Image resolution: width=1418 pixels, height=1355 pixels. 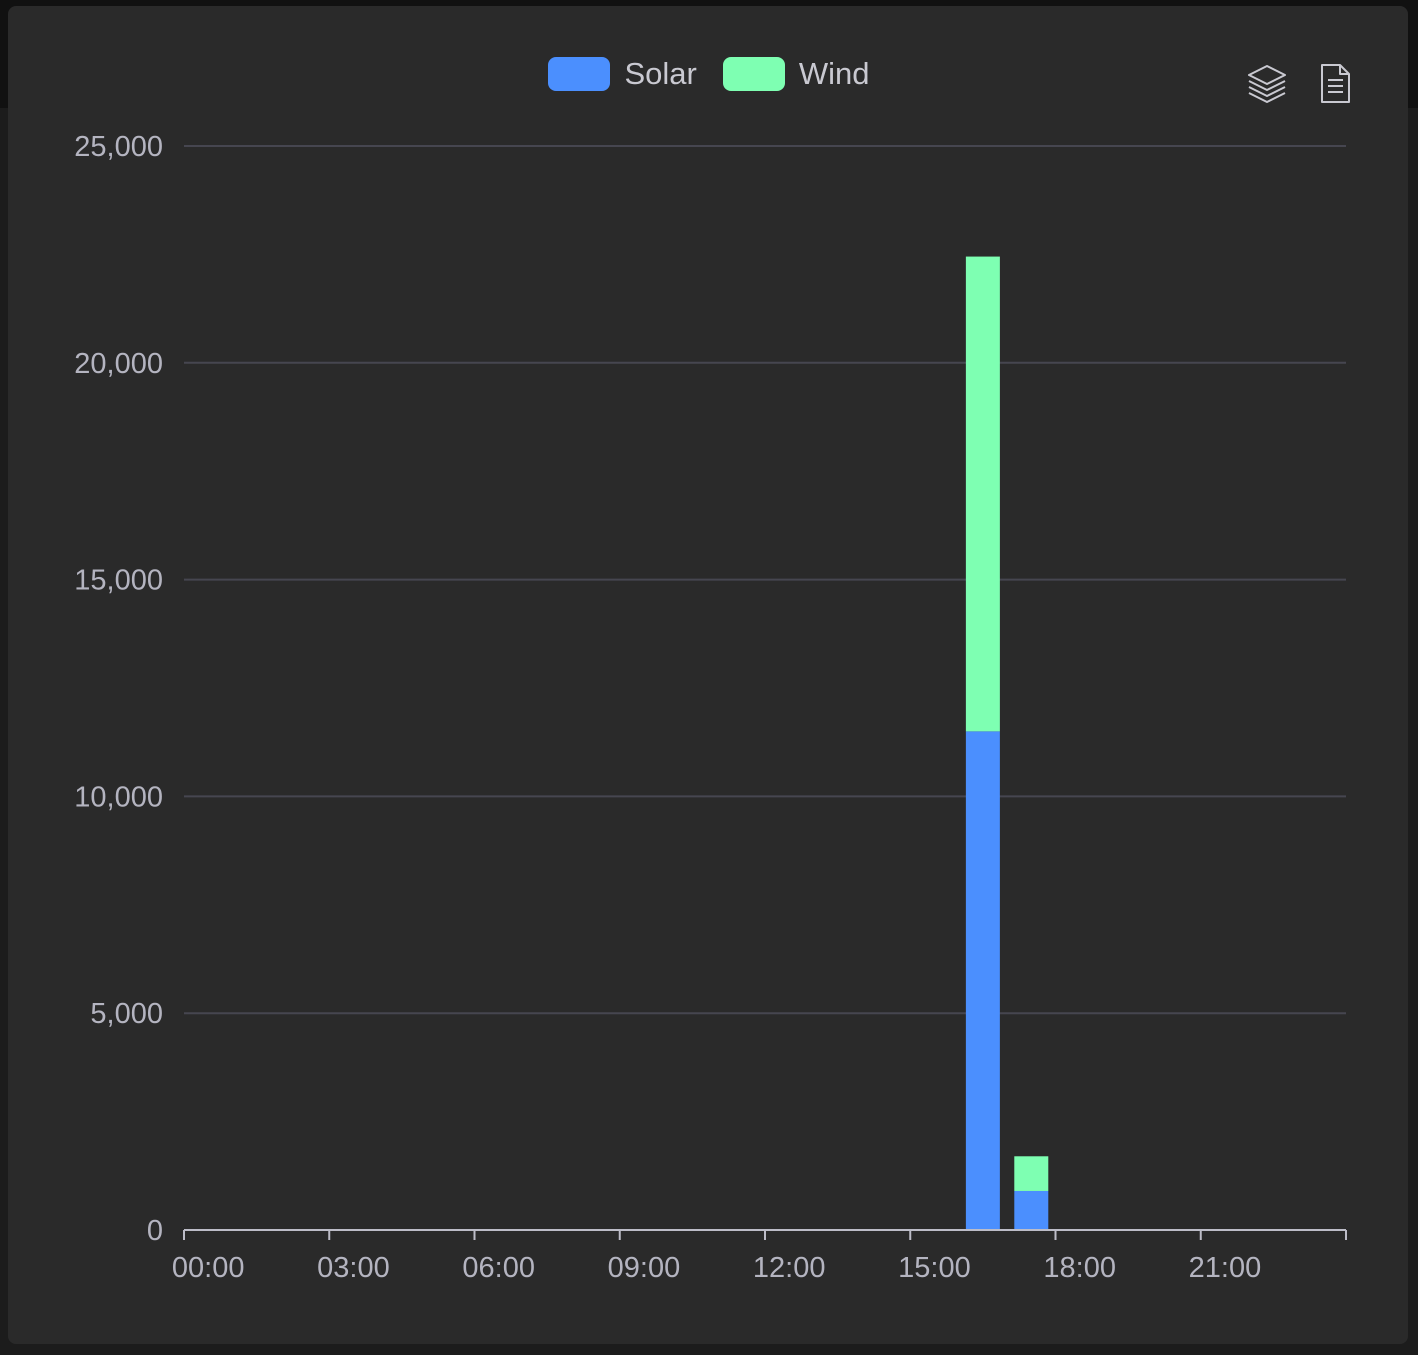 I want to click on x-tick-label: 12:00, so click(x=789, y=1268).